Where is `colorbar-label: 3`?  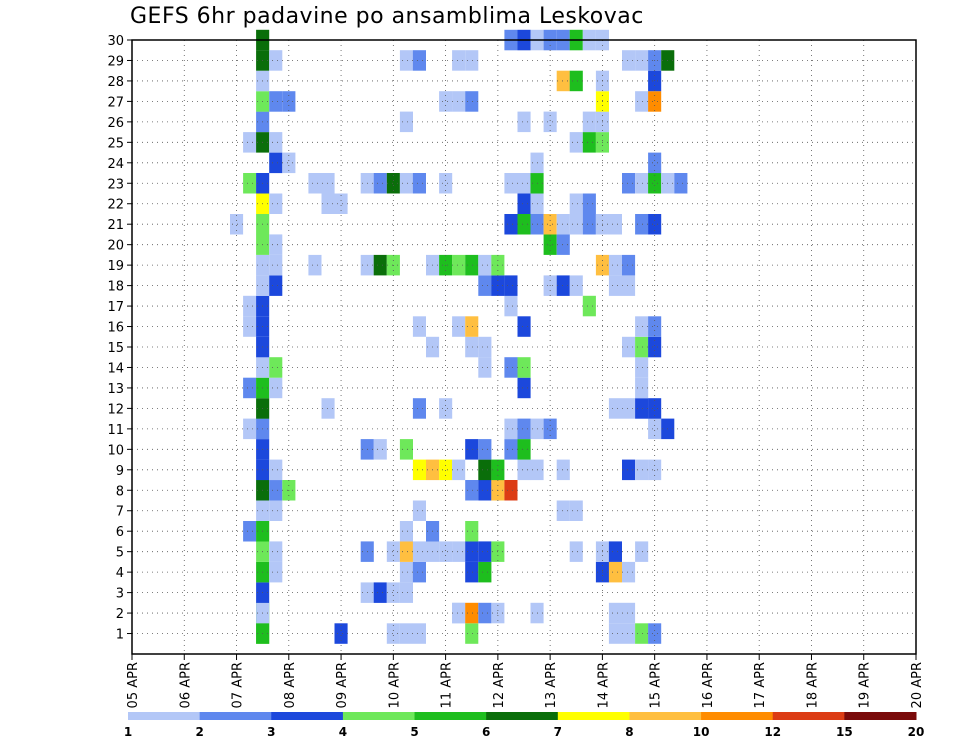 colorbar-label: 3 is located at coordinates (271, 732).